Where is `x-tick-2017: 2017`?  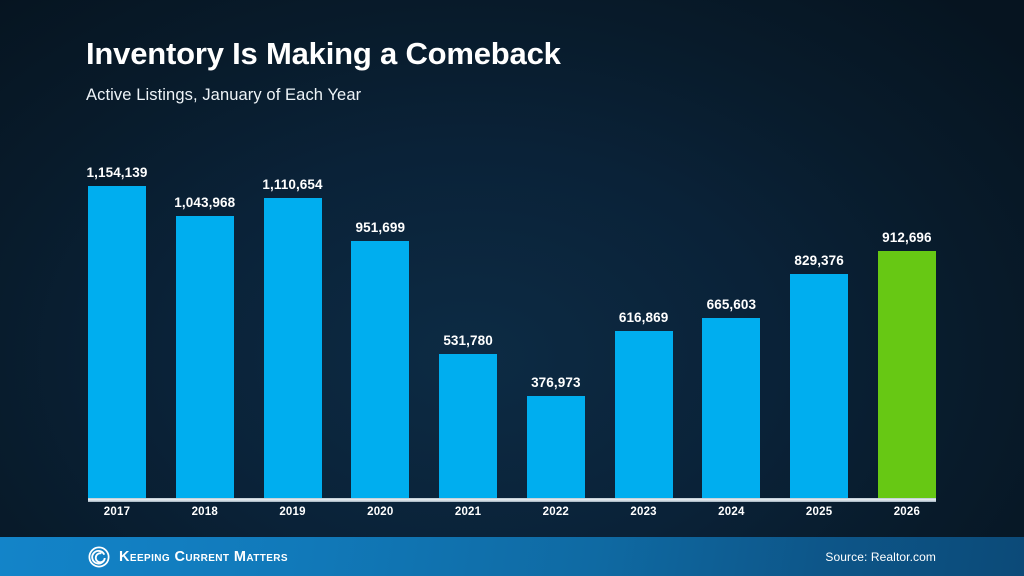
x-tick-2017: 2017 is located at coordinates (117, 512).